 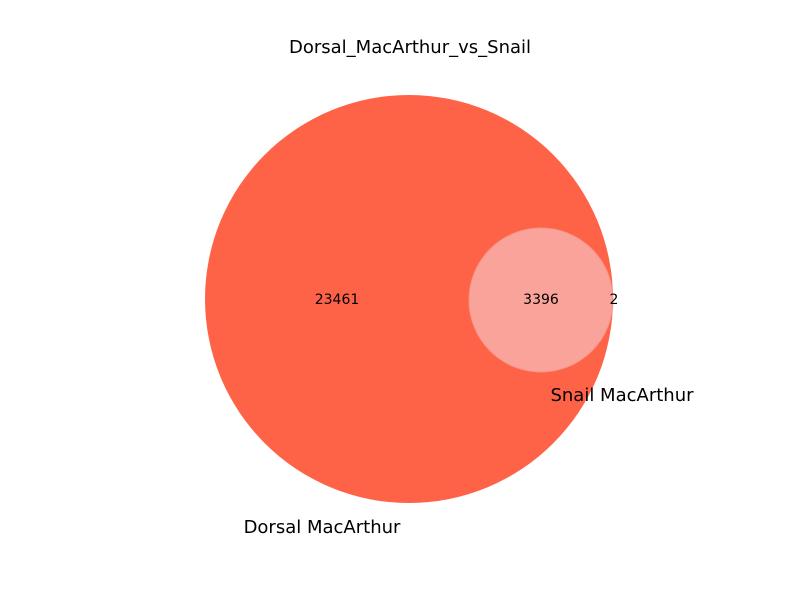 What do you see at coordinates (622, 395) in the screenshot?
I see `set-label-snail-macarthur: Snail MacArthur` at bounding box center [622, 395].